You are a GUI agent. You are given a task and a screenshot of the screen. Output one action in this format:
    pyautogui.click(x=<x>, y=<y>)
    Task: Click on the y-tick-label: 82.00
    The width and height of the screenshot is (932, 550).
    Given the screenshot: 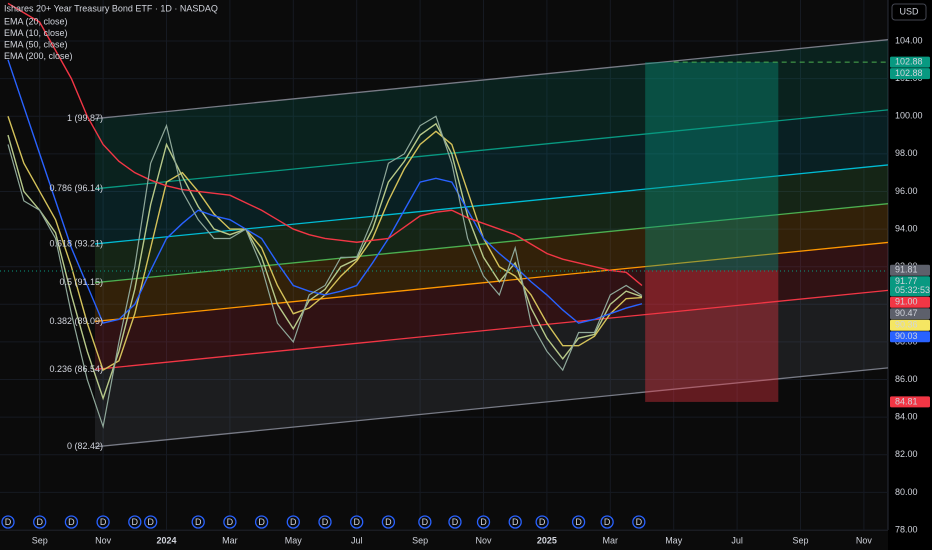 What is the action you would take?
    pyautogui.click(x=906, y=454)
    